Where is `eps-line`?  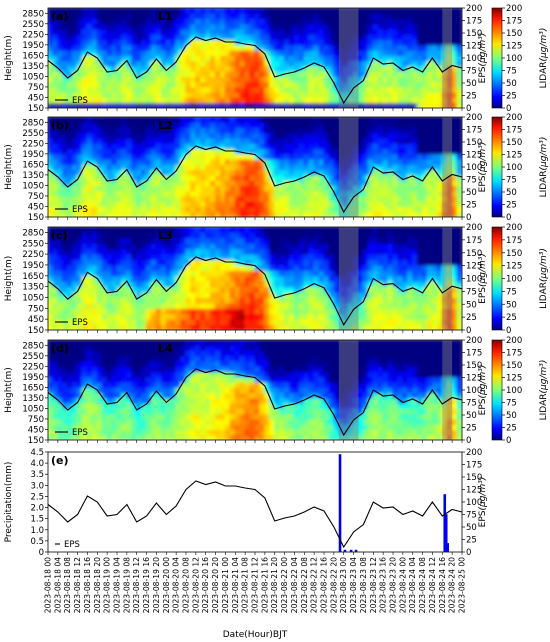
eps-line is located at coordinates (255, 402).